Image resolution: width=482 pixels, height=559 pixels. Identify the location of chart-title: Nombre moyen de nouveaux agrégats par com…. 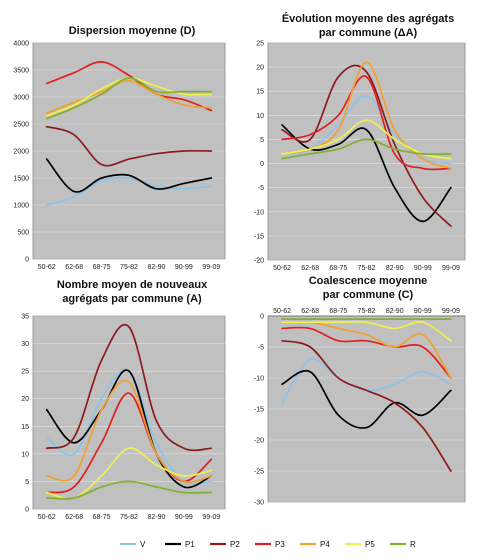
(132, 292).